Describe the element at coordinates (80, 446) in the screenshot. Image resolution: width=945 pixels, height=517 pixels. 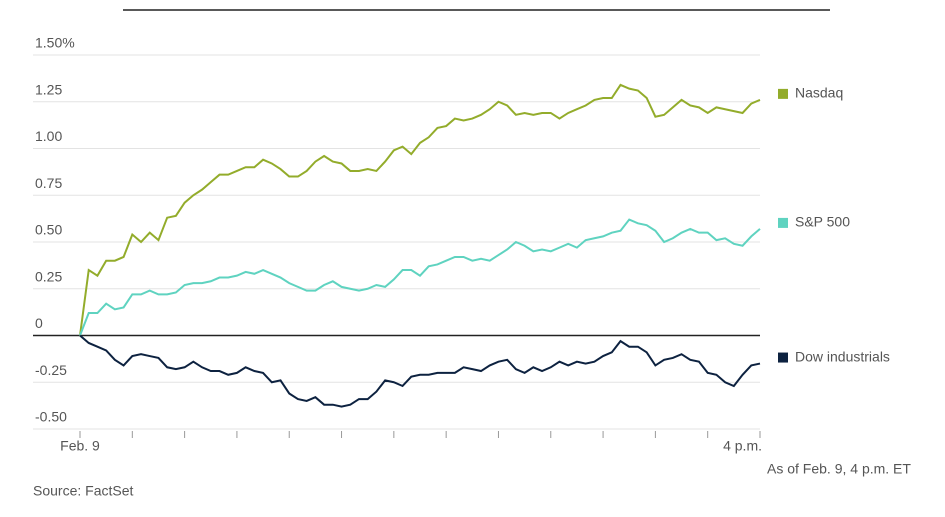
I see `x-tick-label: Feb. 9` at that location.